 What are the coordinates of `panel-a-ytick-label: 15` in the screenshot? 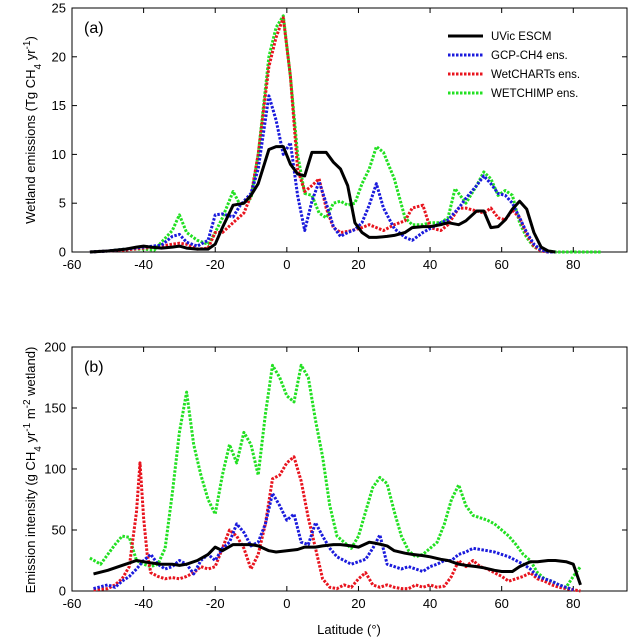 It's located at (59, 105).